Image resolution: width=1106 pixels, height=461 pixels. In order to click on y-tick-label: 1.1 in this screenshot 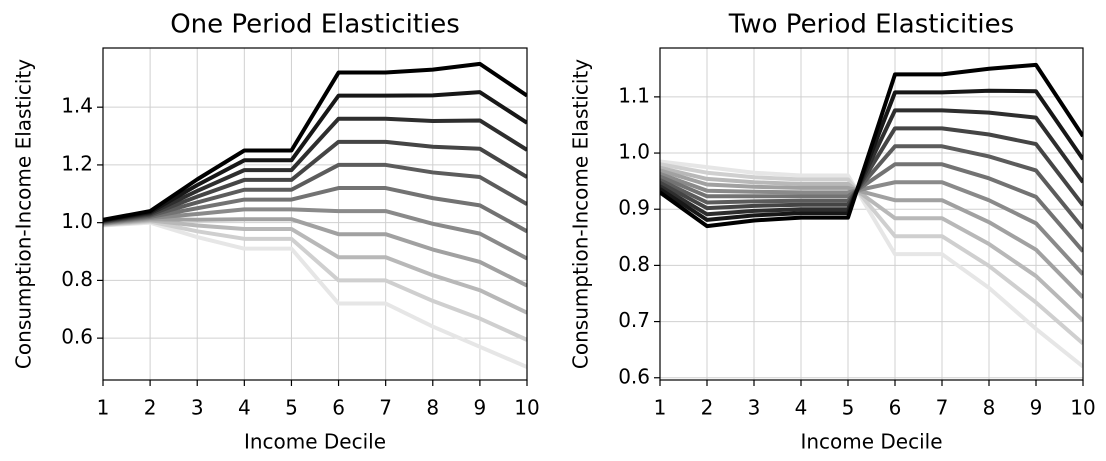, I will do `click(634, 95)`.